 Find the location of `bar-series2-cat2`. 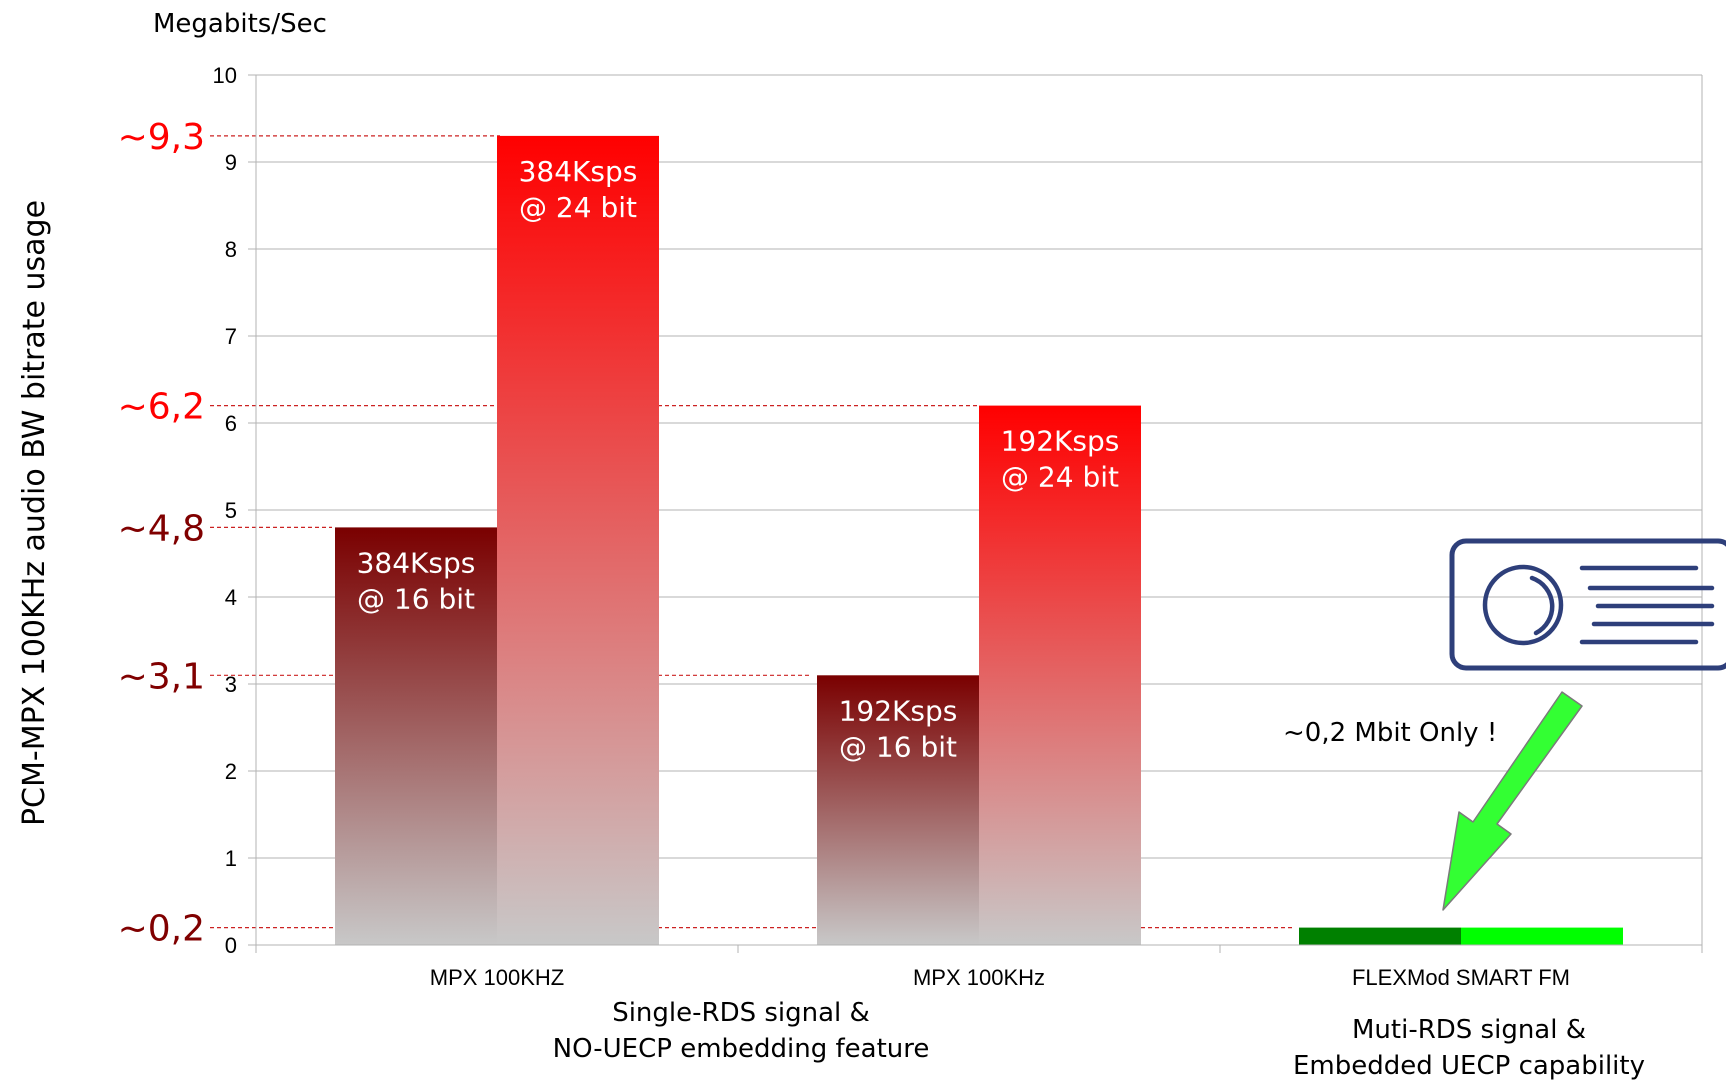

bar-series2-cat2 is located at coordinates (1060, 675).